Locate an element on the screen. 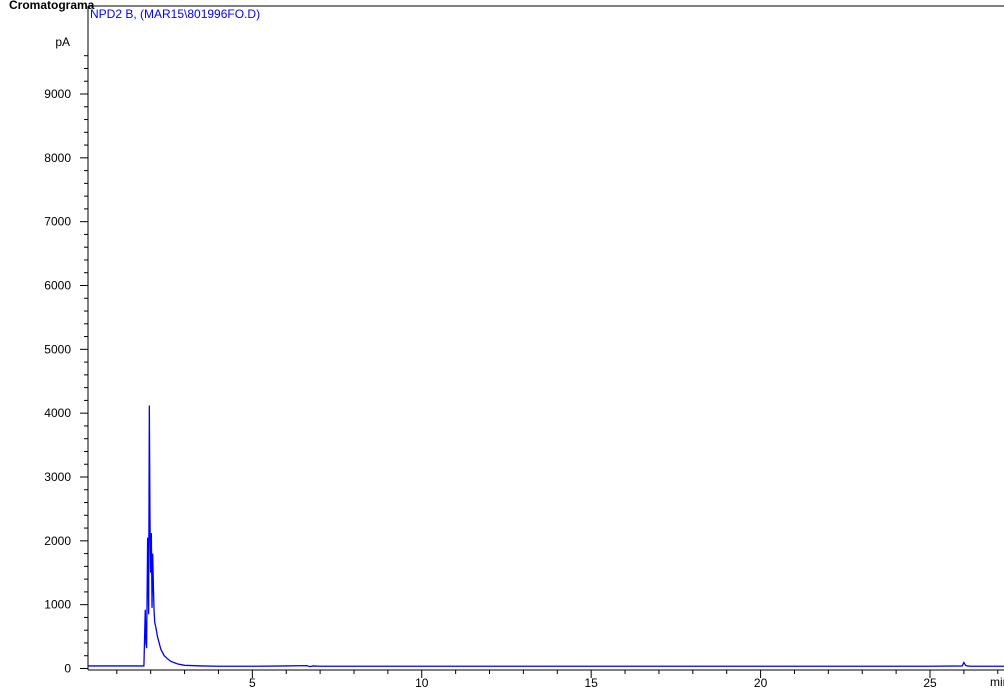  y-tick-label: 8000 is located at coordinates (57, 158).